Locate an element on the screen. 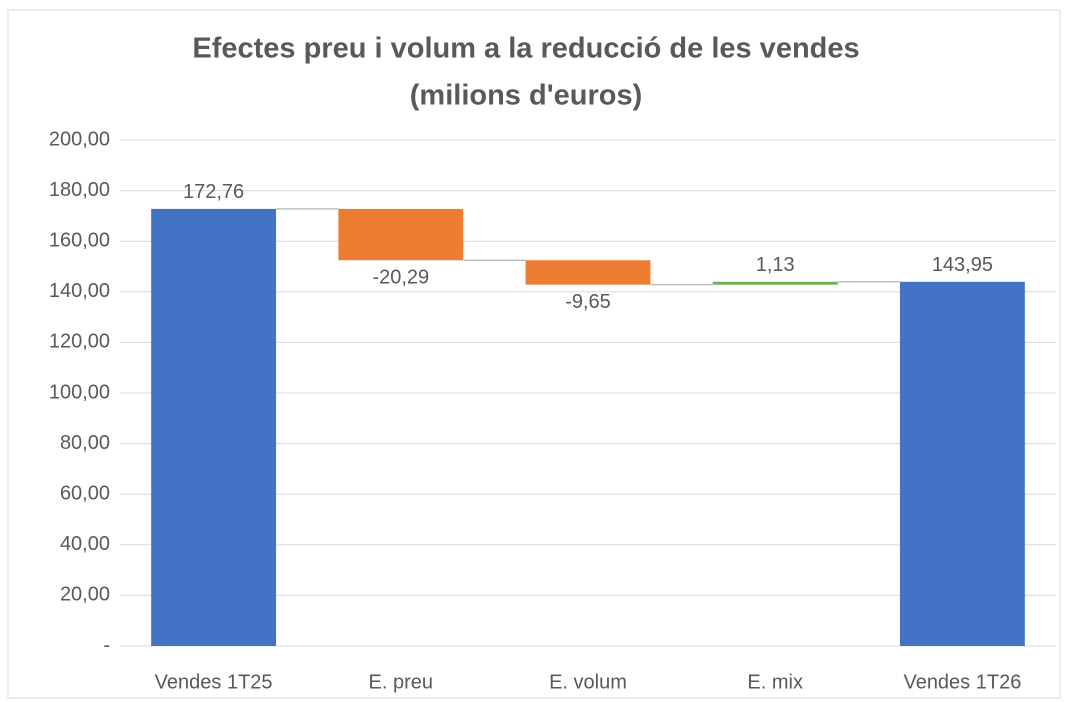 This screenshot has width=1065, height=702. data-label: 143,95 is located at coordinates (962, 265).